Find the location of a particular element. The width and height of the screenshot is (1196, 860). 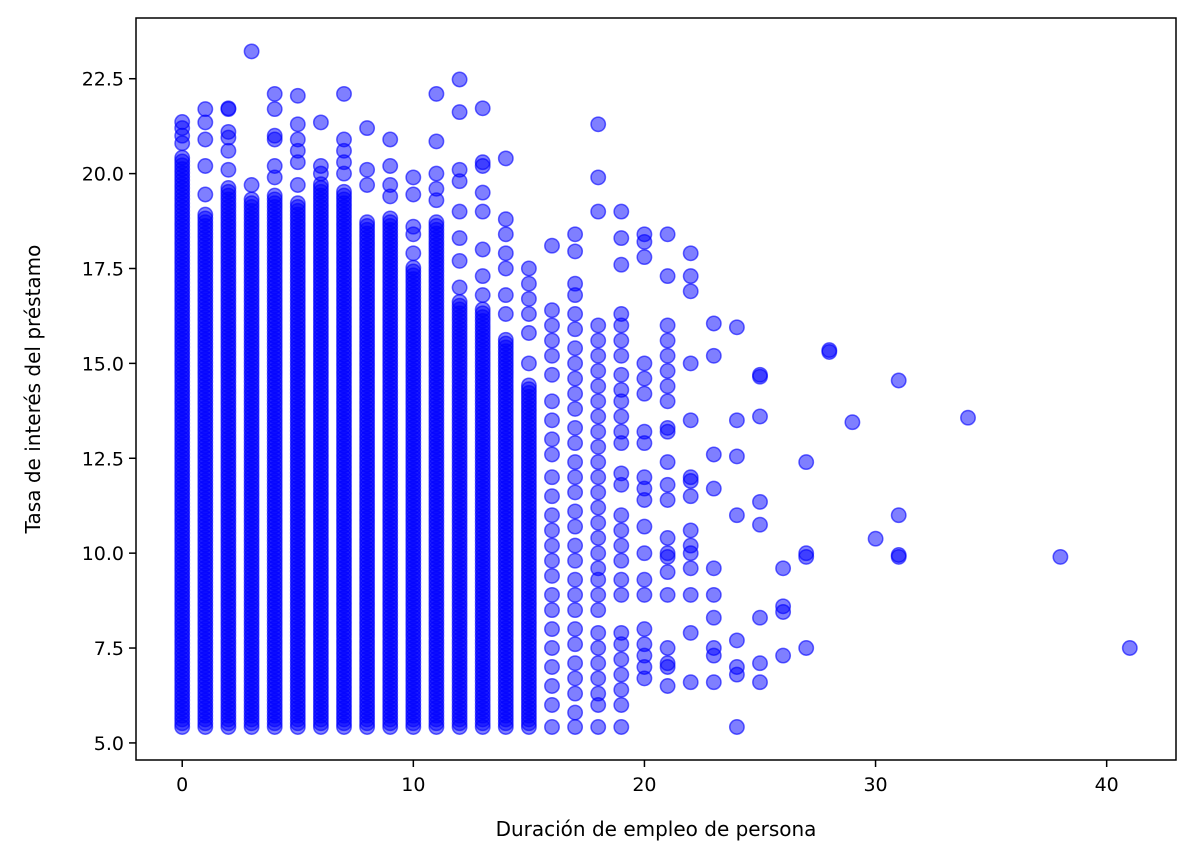

y-tick-label: 7.5 is located at coordinates (109, 649).